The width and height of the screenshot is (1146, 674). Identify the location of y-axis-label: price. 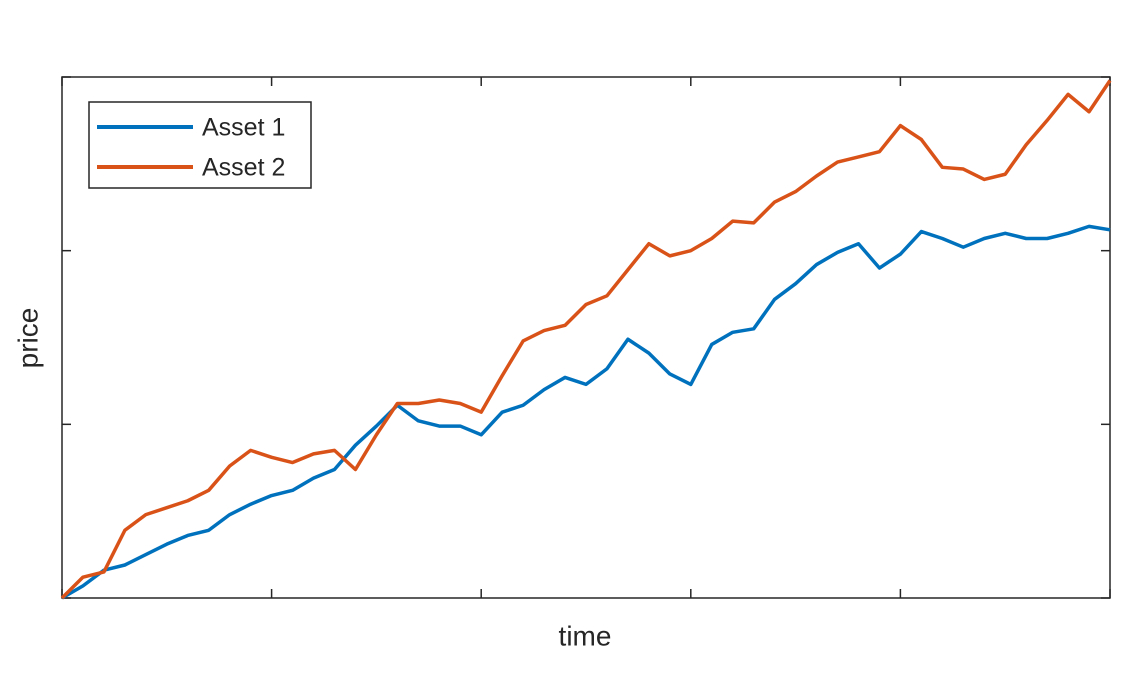
(27, 338).